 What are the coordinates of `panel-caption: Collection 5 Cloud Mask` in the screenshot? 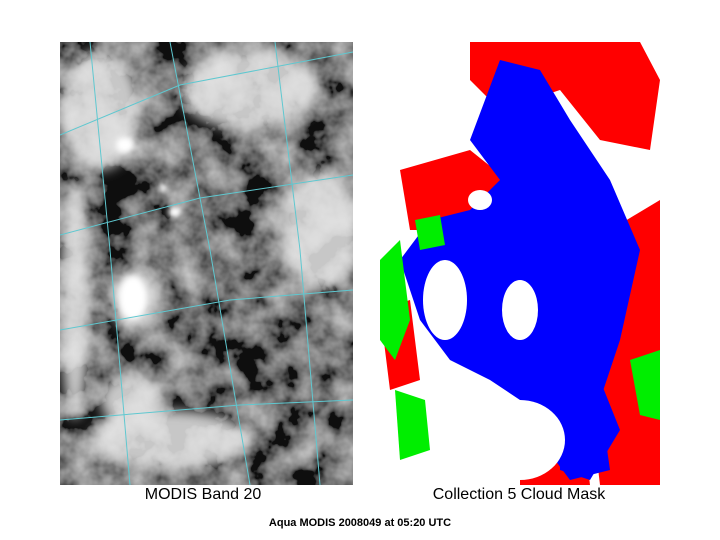 It's located at (520, 494).